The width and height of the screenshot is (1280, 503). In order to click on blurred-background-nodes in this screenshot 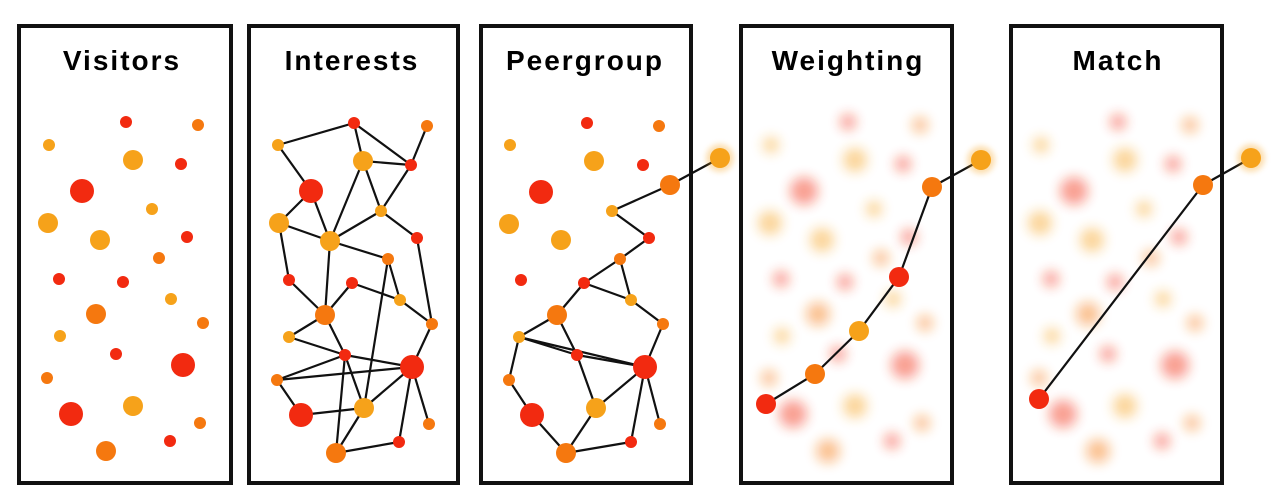, I will do `click(845, 288)`.